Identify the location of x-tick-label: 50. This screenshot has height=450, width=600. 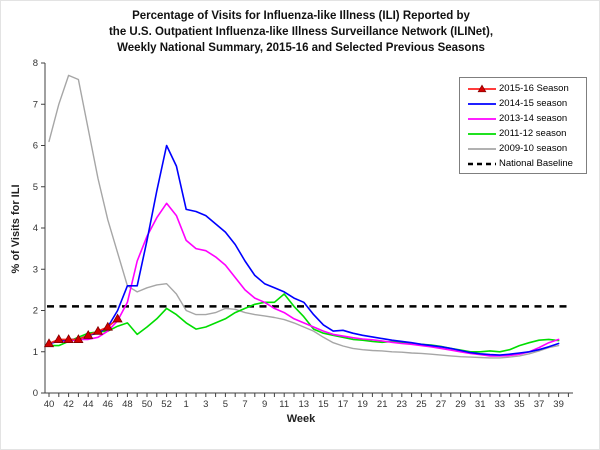
(147, 404).